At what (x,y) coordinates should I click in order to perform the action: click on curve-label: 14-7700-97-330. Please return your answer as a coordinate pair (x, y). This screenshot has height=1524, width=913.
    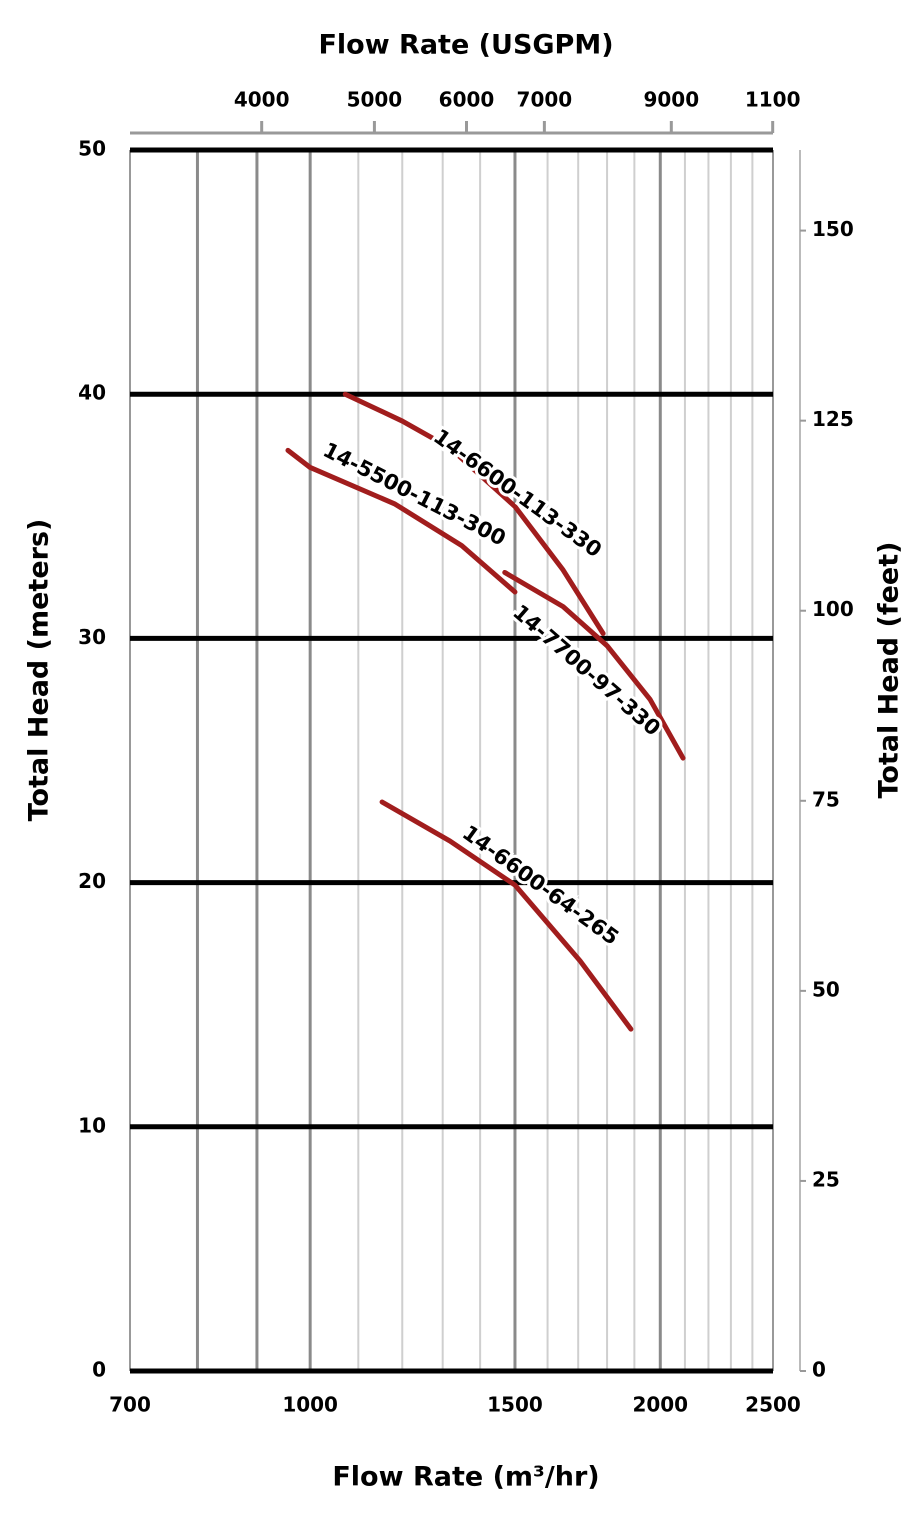
    Looking at the image, I should click on (586, 670).